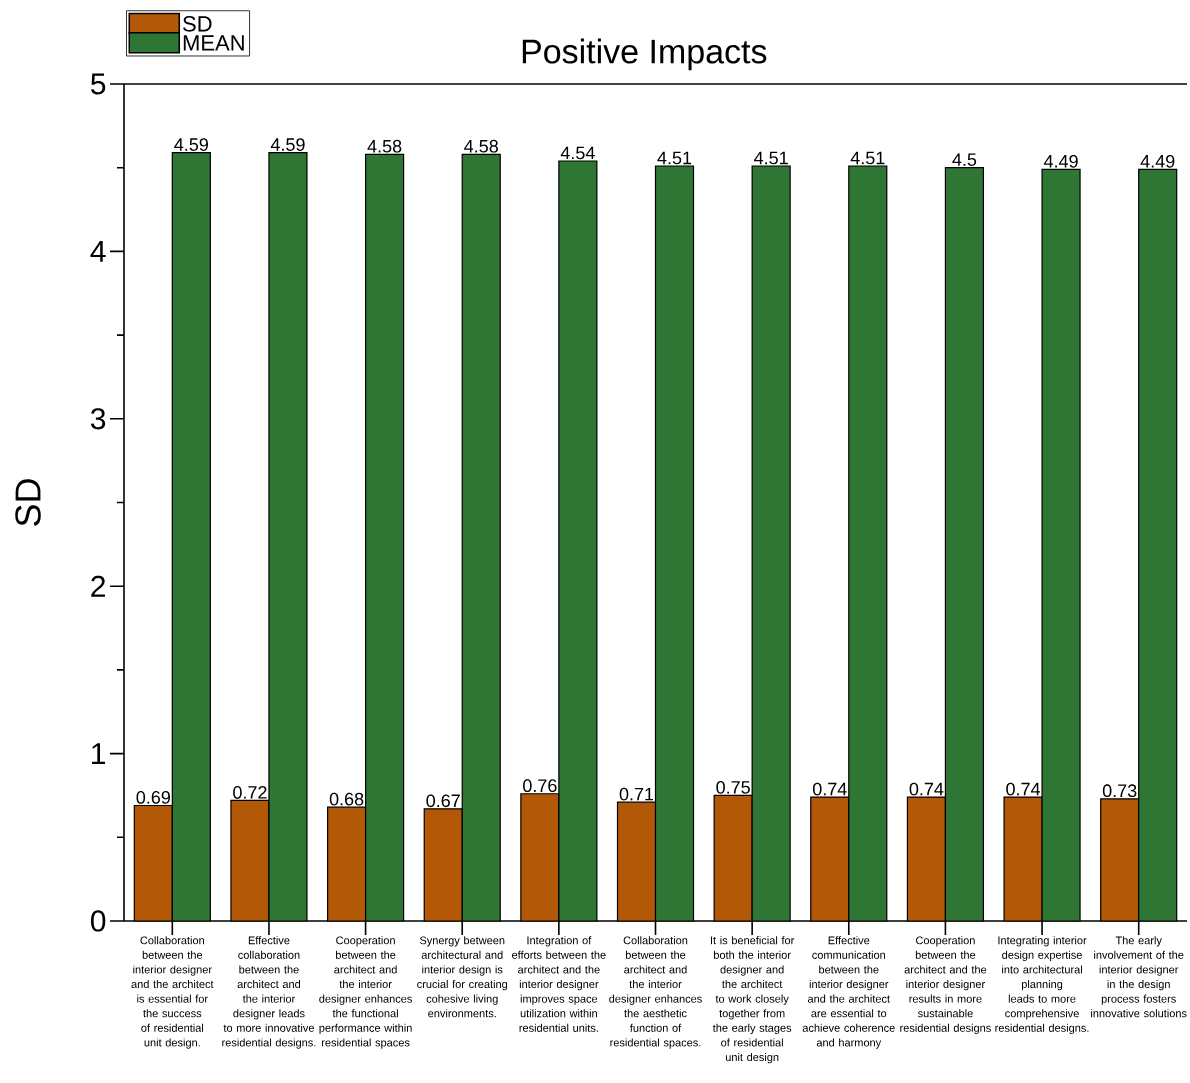 This screenshot has width=1190, height=1083. Describe the element at coordinates (848, 992) in the screenshot. I see `x-tick-label: Effective communication between the interior designer and the architect are essential to achieve coherence and harmony` at that location.